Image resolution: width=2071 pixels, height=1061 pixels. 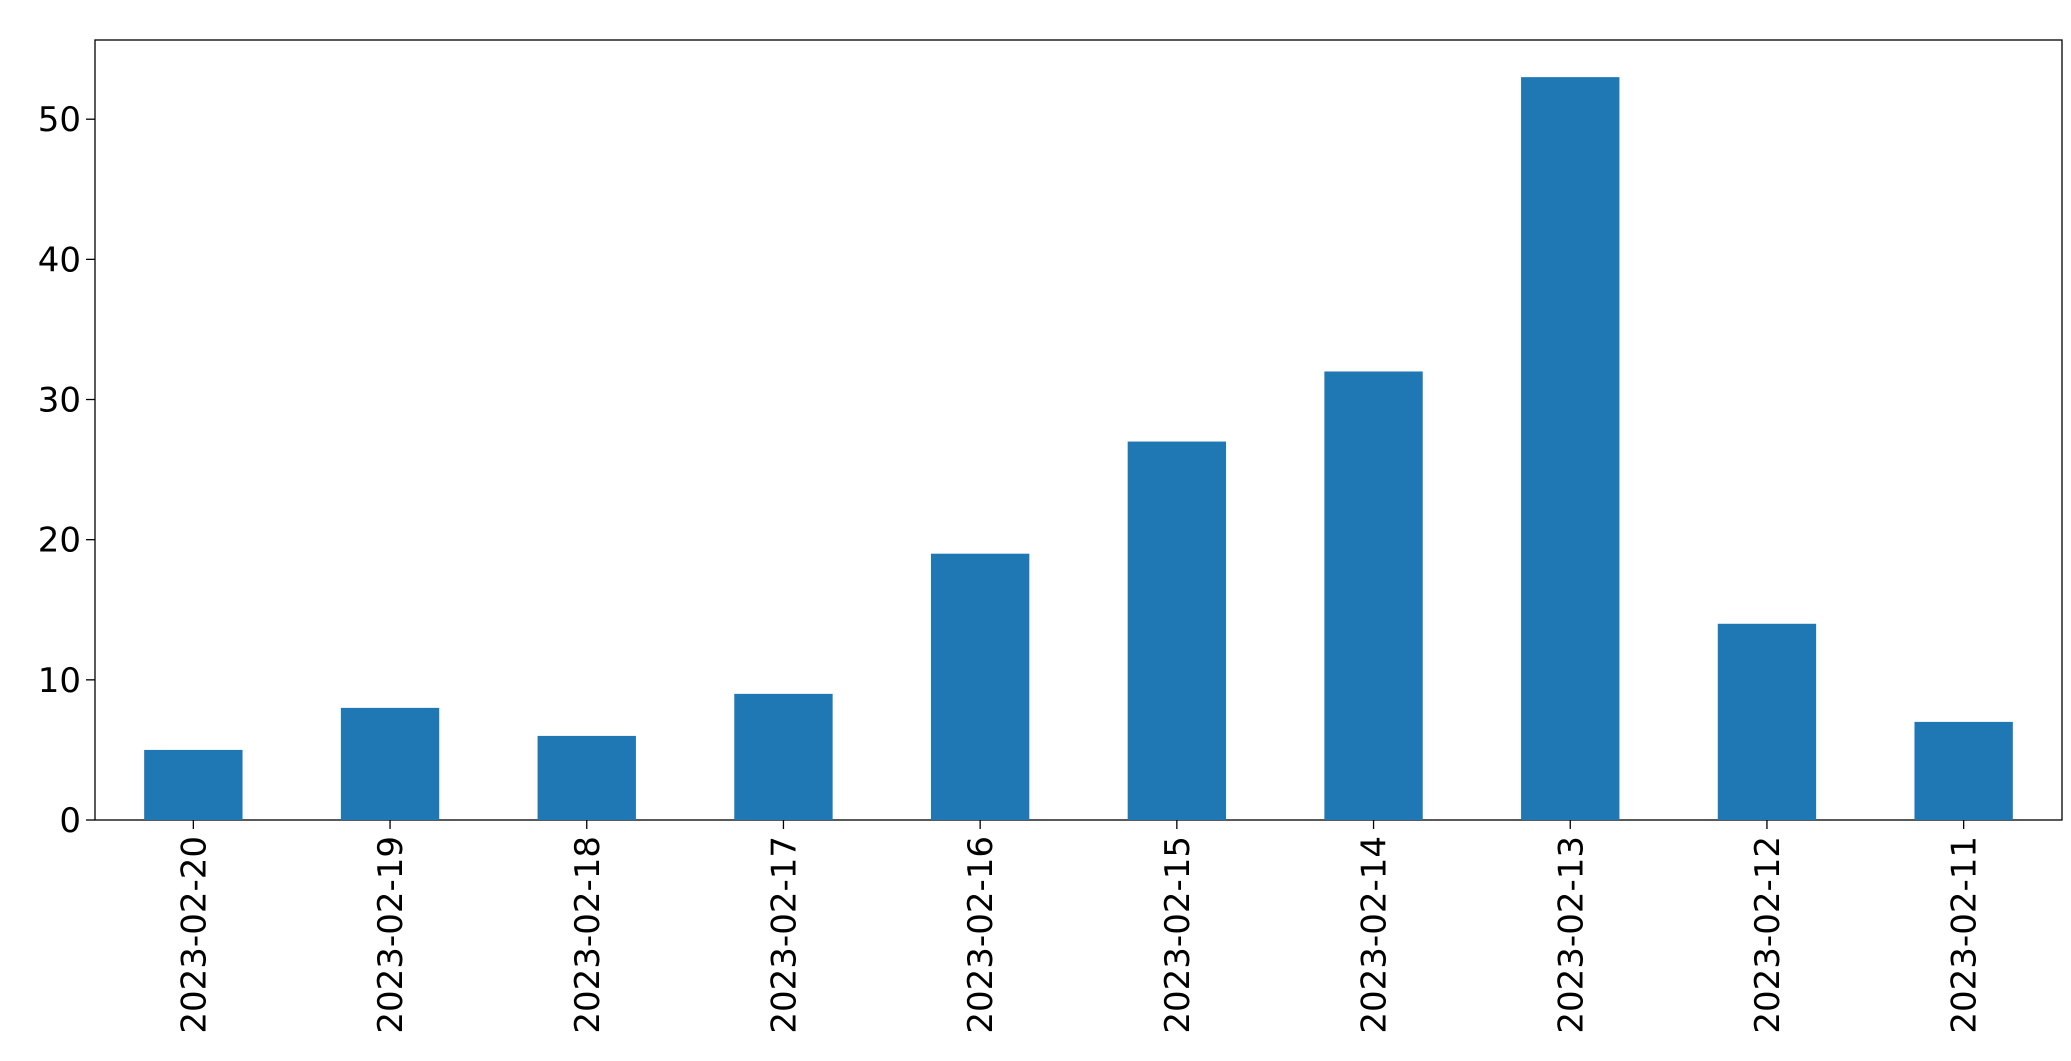 I want to click on x-tick-label: 2023-02-11, so click(x=1965, y=935).